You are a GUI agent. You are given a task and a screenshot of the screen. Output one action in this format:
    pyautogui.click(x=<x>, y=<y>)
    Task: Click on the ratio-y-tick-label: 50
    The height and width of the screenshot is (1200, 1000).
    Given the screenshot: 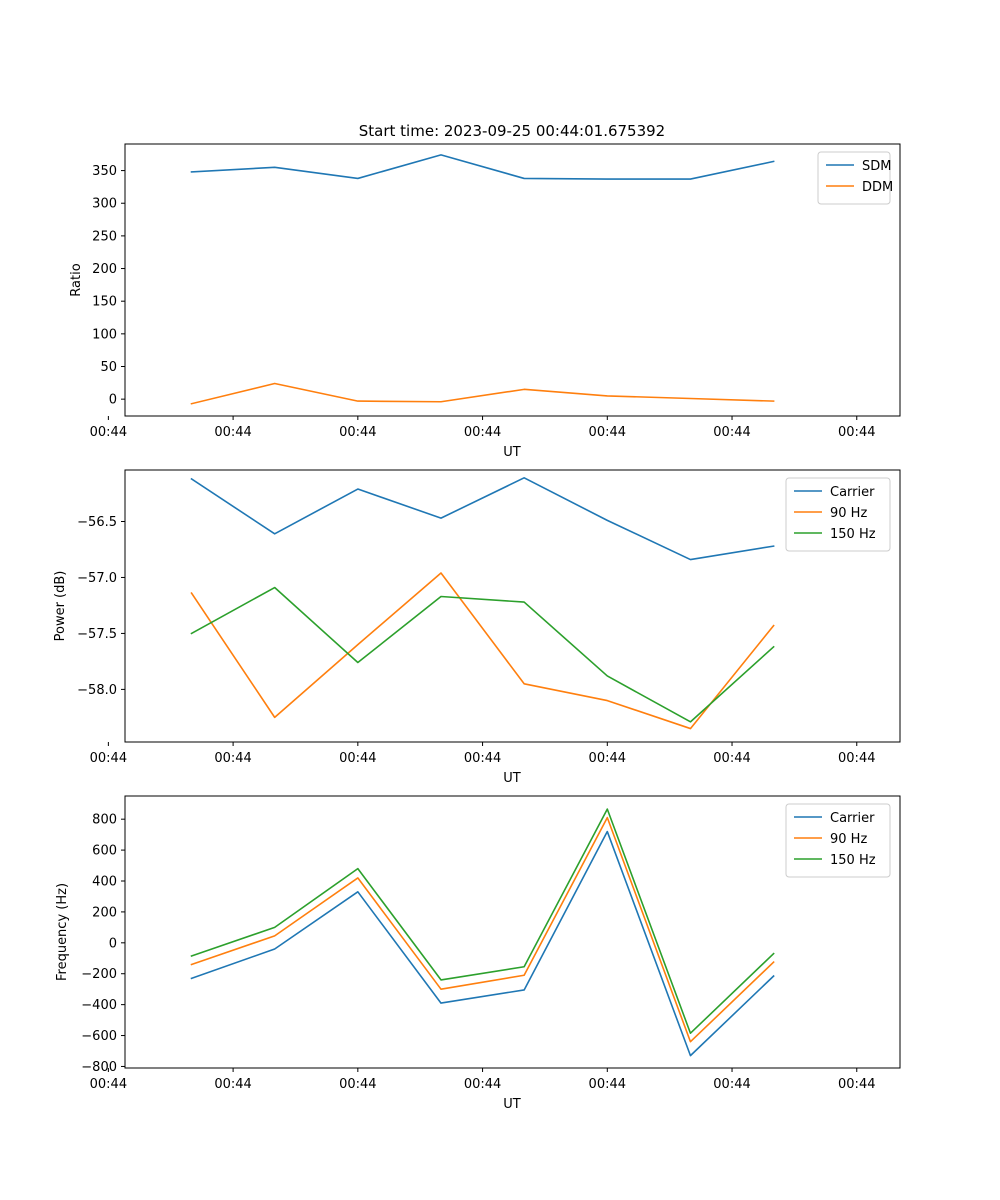 What is the action you would take?
    pyautogui.click(x=108, y=367)
    